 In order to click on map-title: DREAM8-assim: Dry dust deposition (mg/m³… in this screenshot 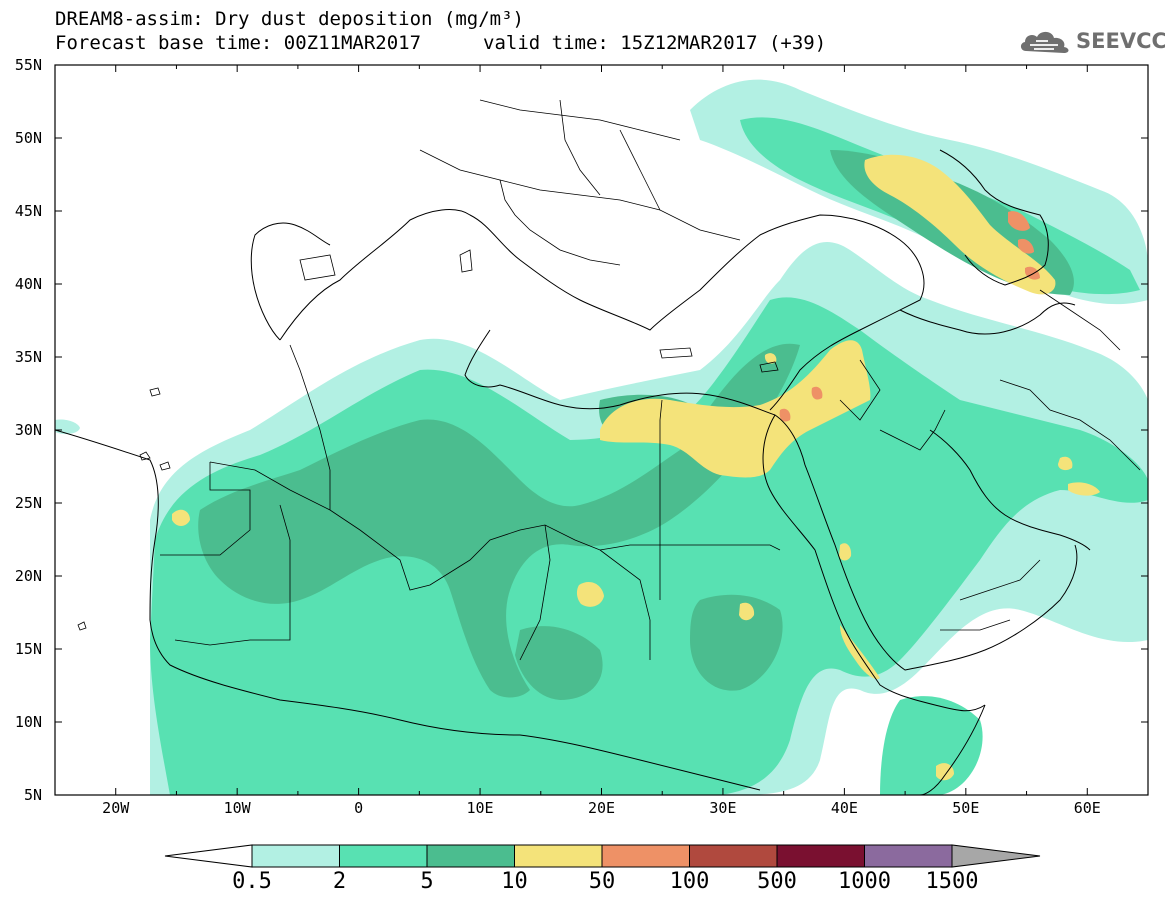, I will do `click(289, 19)`.